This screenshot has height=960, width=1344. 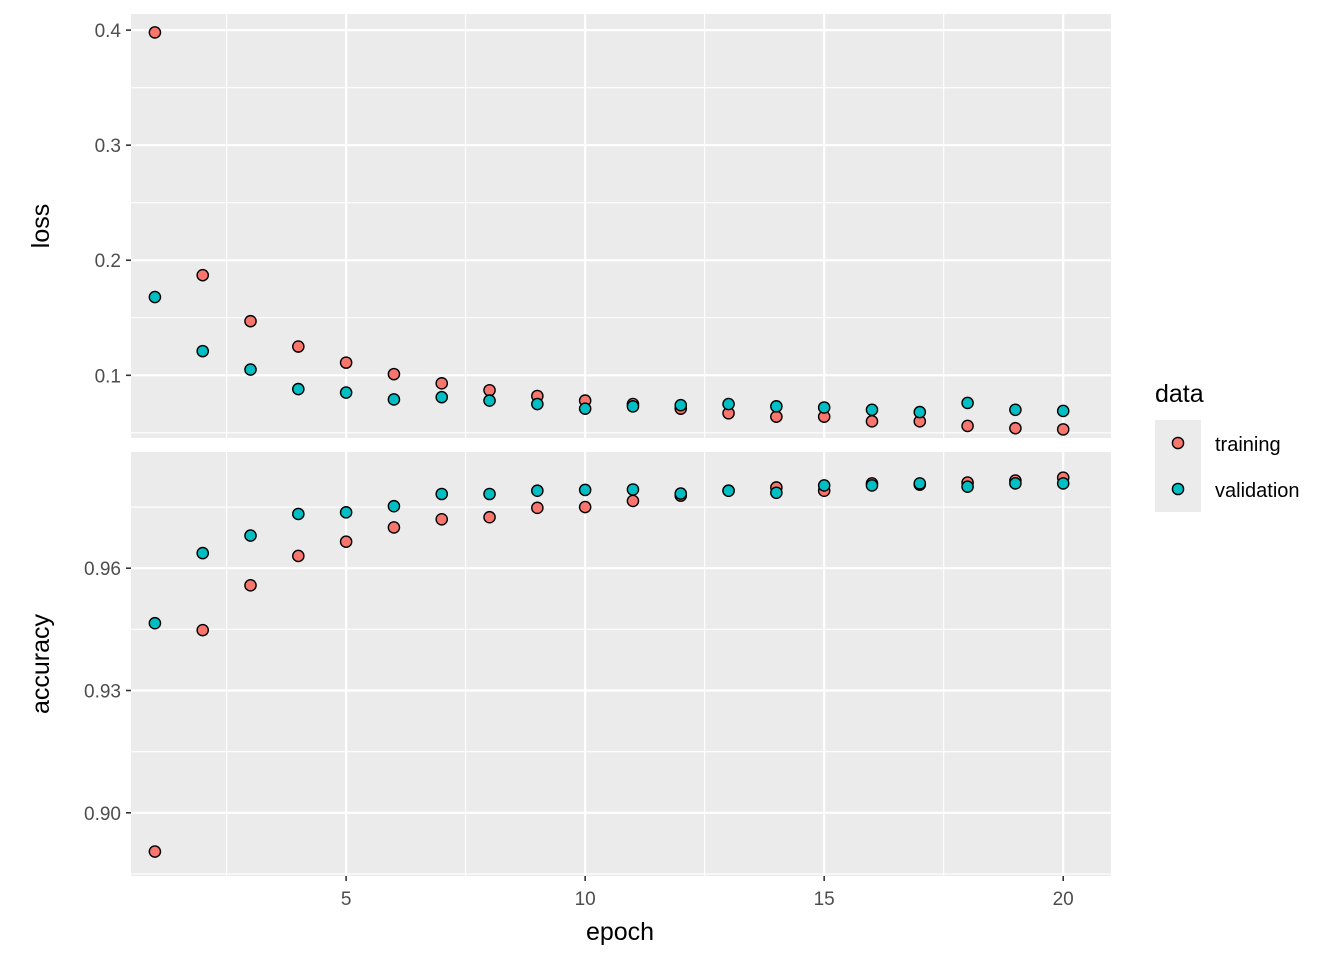 What do you see at coordinates (108, 31) in the screenshot?
I see `y-tick-label: 0.4` at bounding box center [108, 31].